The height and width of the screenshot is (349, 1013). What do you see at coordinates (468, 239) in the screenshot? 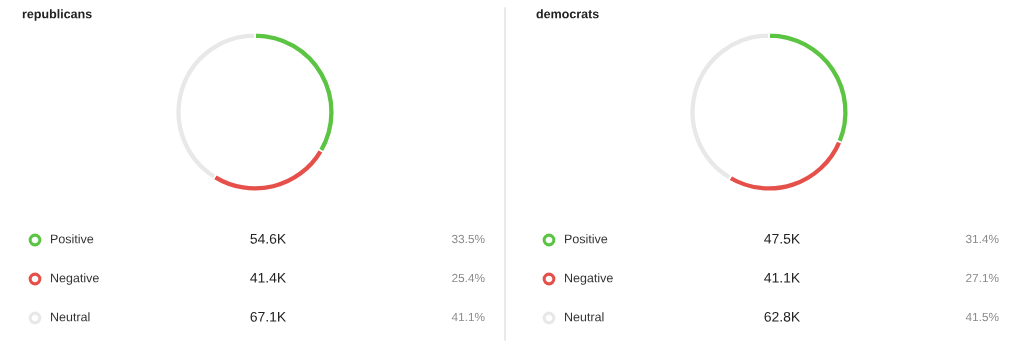
I see `text: 33.5%` at bounding box center [468, 239].